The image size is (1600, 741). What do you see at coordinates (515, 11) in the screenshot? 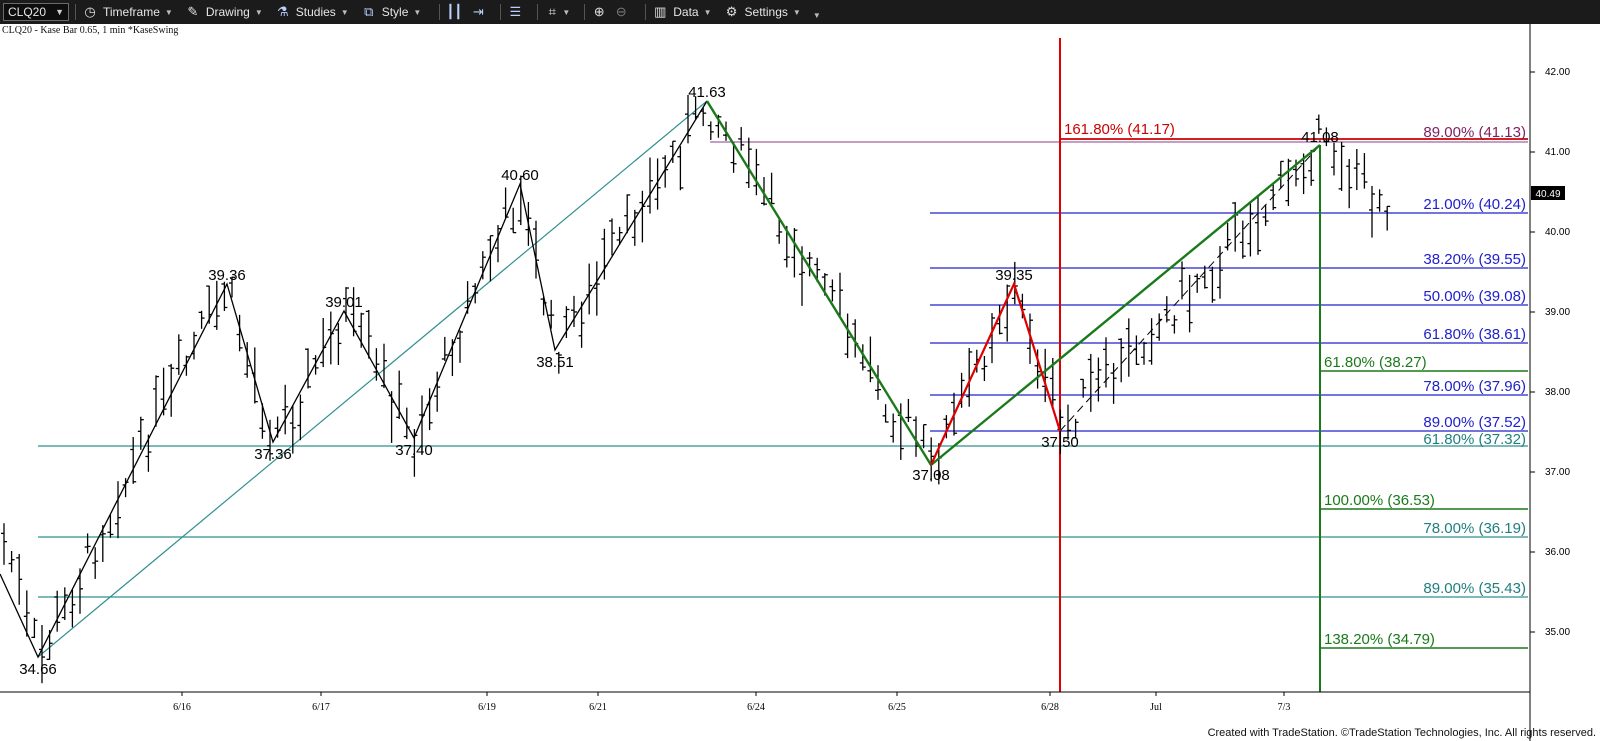
I see `panels-icon: ☰` at bounding box center [515, 11].